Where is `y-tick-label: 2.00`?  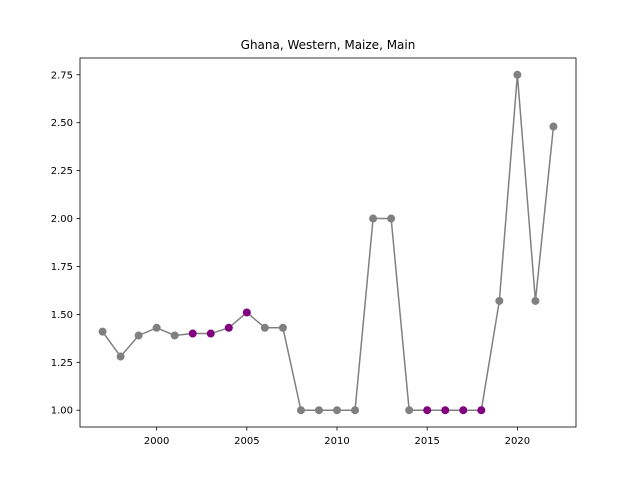
y-tick-label: 2.00 is located at coordinates (62, 219).